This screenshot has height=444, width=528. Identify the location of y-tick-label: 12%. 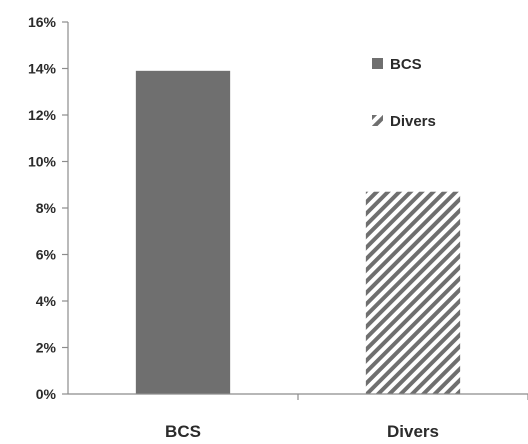
(42, 115).